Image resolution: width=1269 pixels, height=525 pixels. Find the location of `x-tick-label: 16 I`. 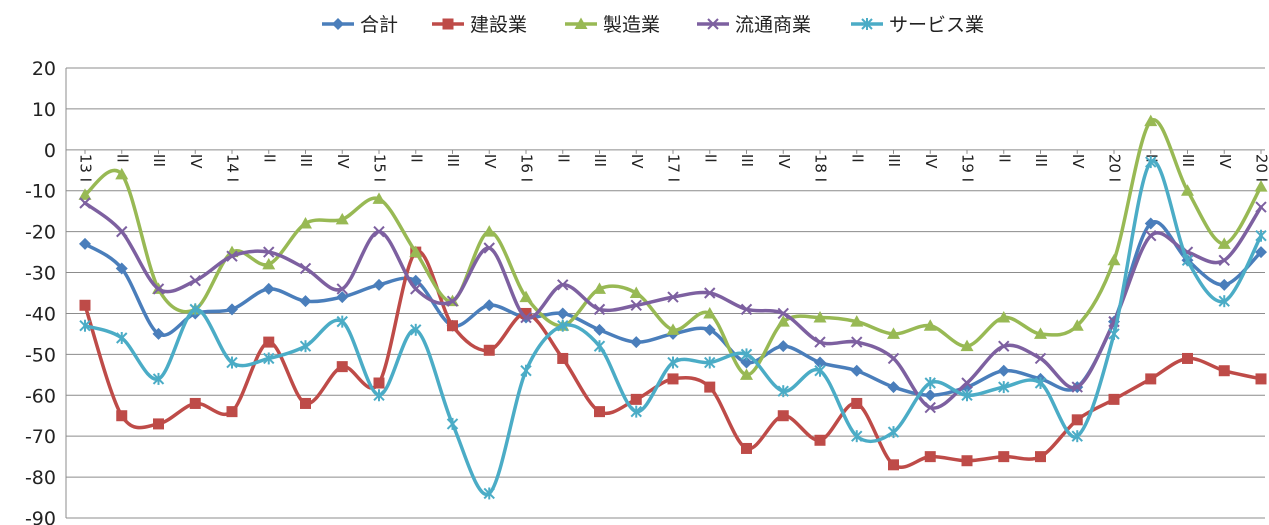

x-tick-label: 16 I is located at coordinates (527, 168).